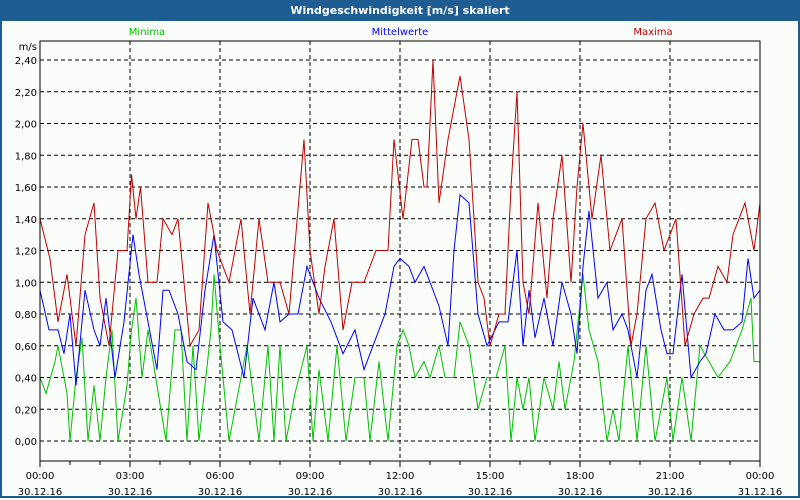 The height and width of the screenshot is (500, 800). Describe the element at coordinates (26, 410) in the screenshot. I see `y-tick-label: 0,20` at that location.